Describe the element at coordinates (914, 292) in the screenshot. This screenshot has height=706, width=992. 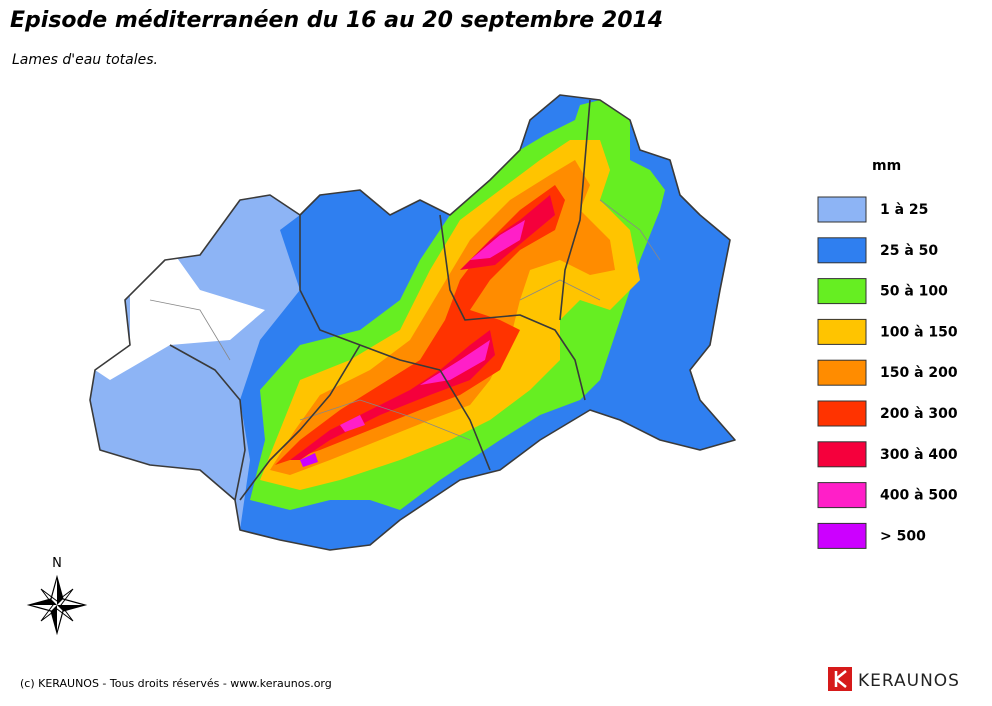
I see `legend-label: 50 à 100` at that location.